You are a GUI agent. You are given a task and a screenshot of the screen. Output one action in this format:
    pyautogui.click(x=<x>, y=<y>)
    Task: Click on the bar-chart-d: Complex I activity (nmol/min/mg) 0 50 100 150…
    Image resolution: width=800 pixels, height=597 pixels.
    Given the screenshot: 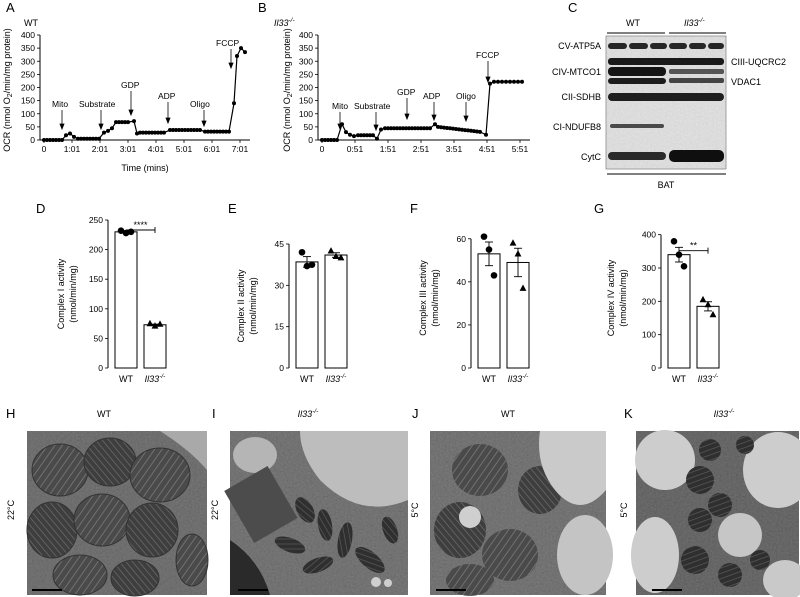 What is the action you would take?
    pyautogui.click(x=111, y=299)
    